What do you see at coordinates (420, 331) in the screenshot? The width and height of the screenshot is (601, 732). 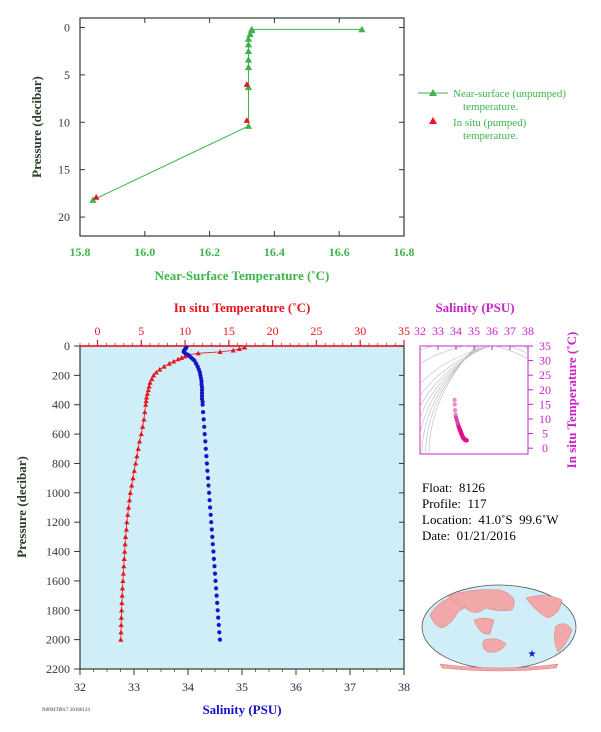 I see `ts-salinity-tick-label: 32` at bounding box center [420, 331].